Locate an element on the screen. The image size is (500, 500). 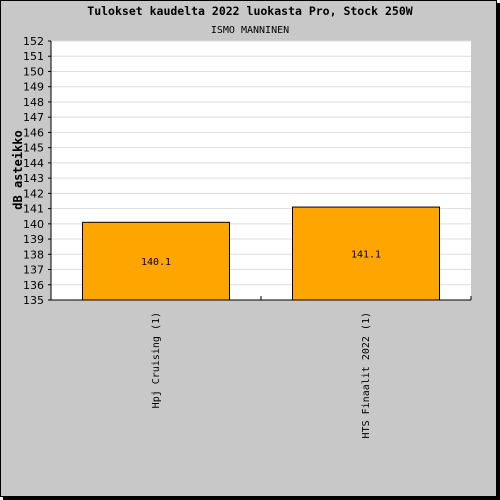
y-tick-label: 146 is located at coordinates (33, 132).